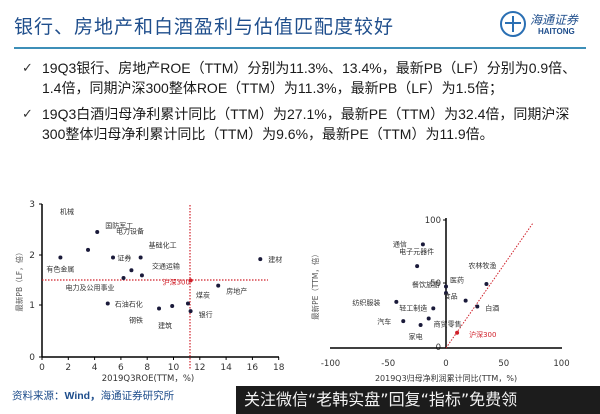  I want to click on point-label: 纺织服装, so click(366, 302).